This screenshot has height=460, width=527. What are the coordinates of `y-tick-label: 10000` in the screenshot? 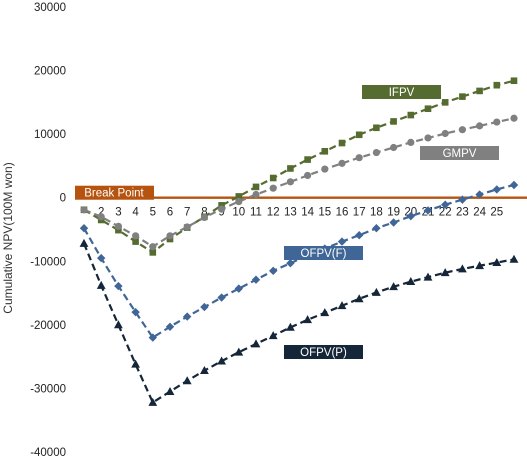 It's located at (50, 135).